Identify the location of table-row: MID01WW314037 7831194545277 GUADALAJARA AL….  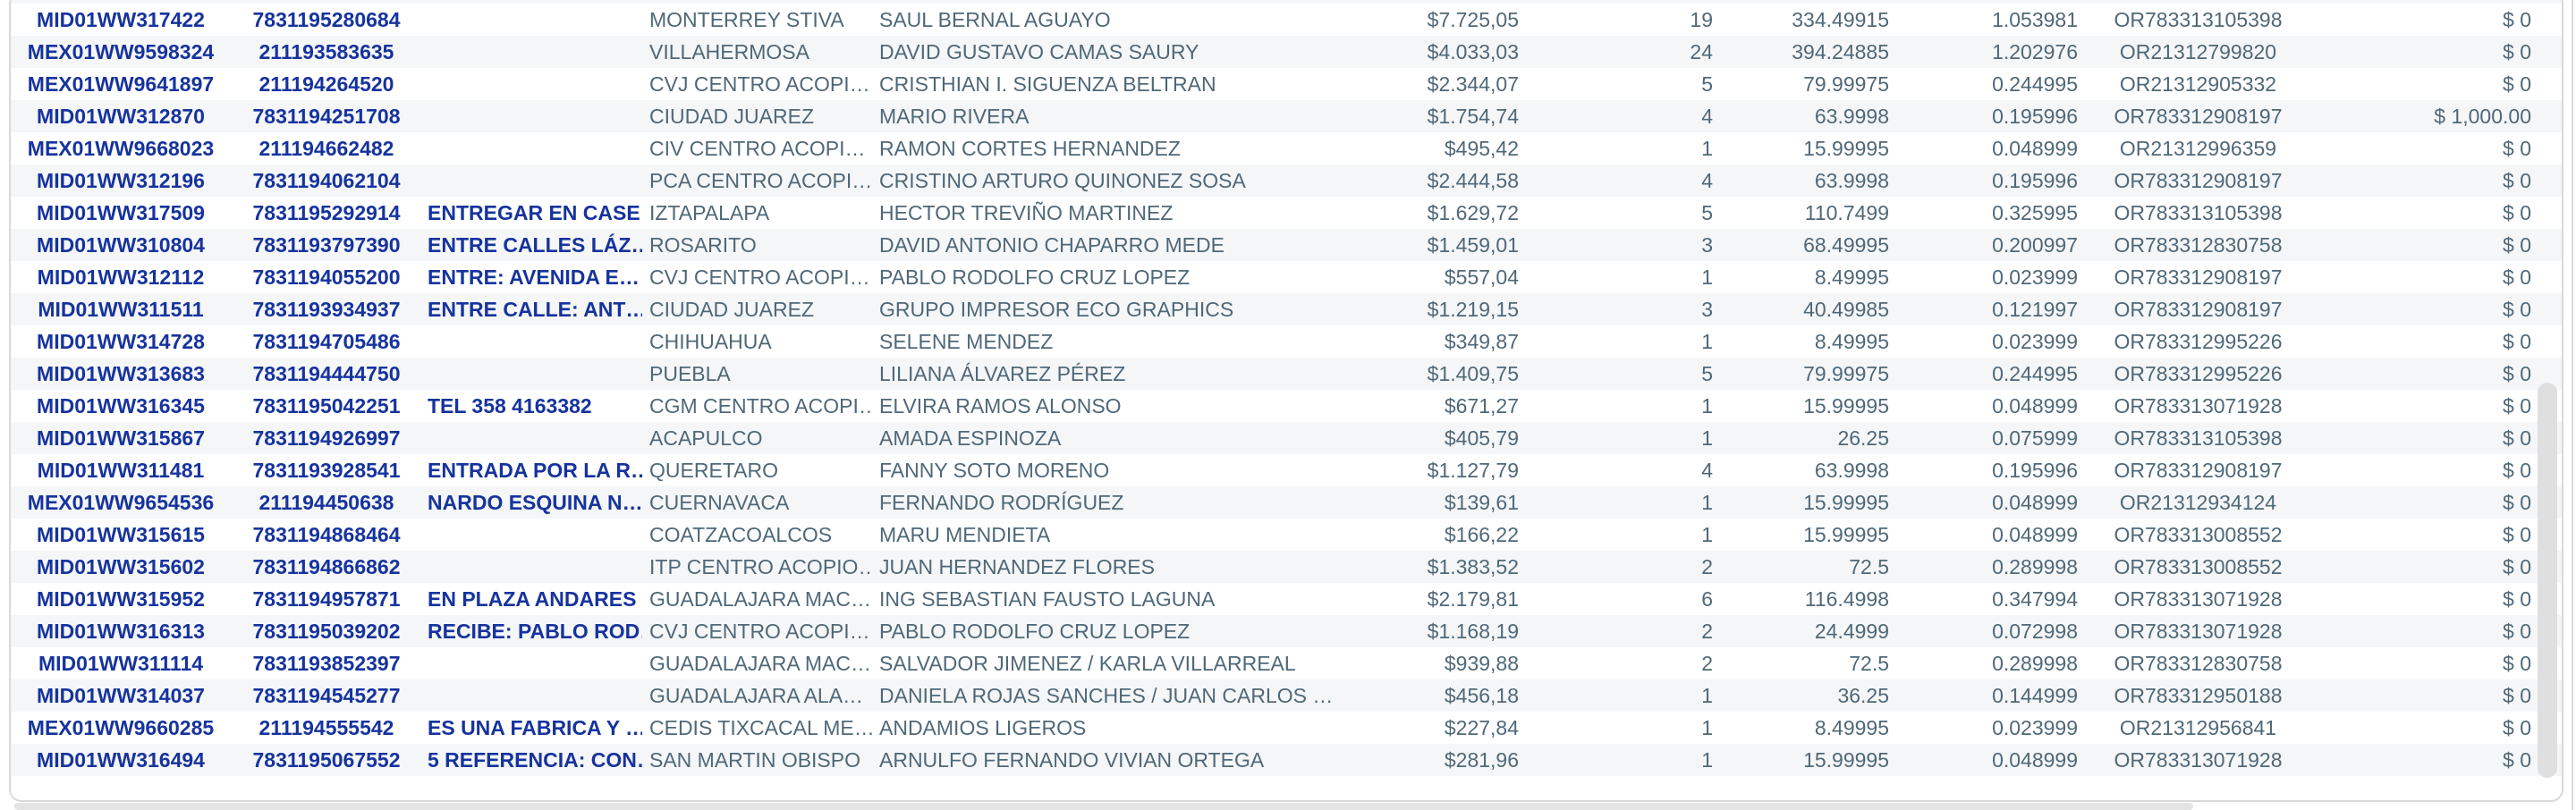
(1286, 695).